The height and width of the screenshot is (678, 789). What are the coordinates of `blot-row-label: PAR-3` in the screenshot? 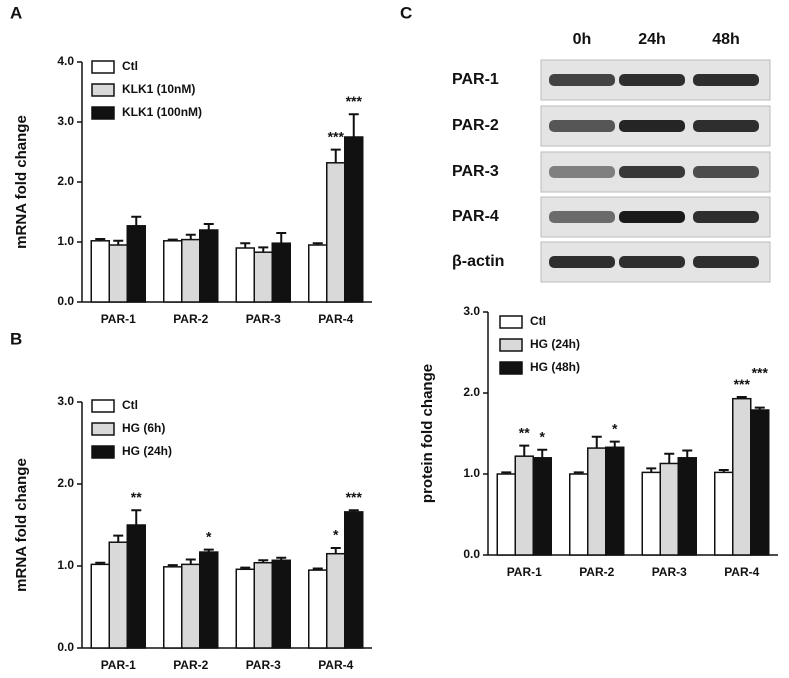 It's located at (475, 171).